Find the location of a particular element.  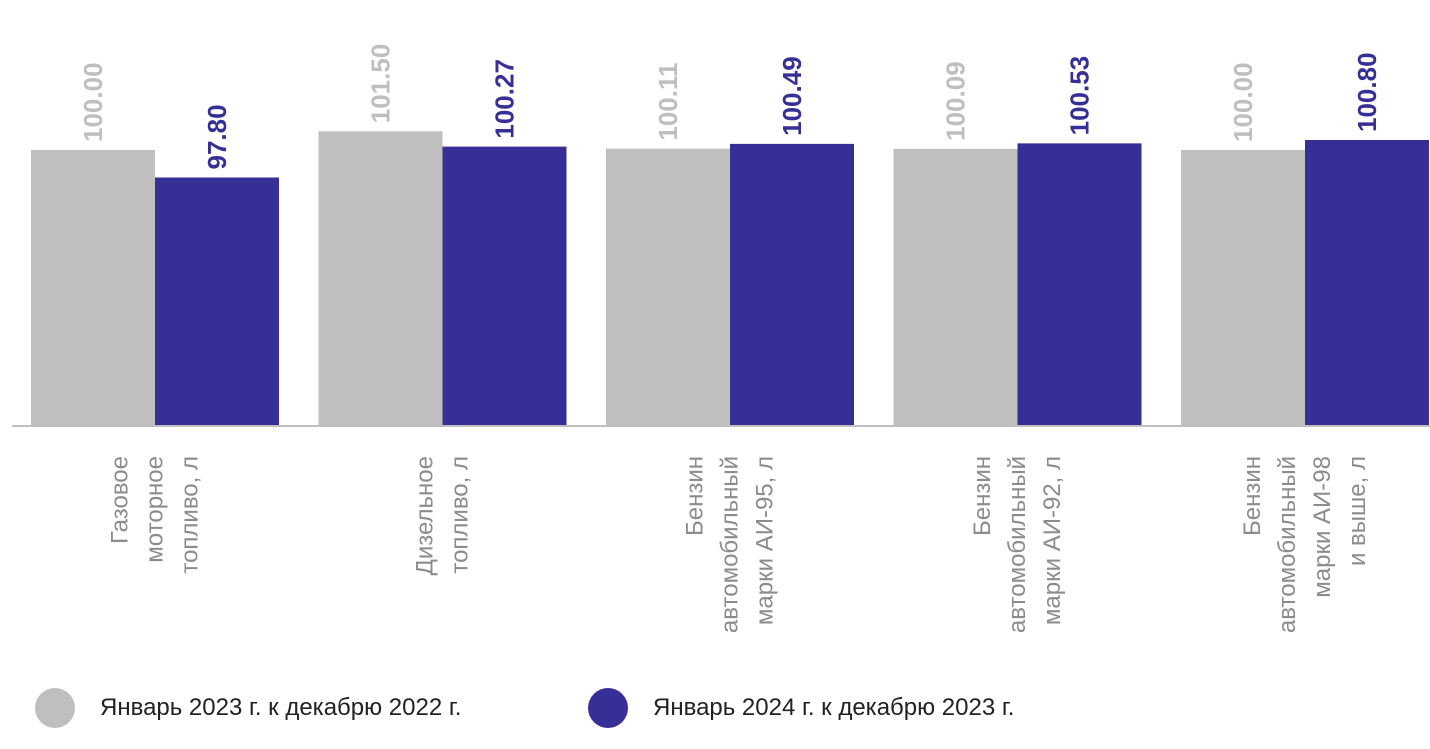

category-label-2-line-2: марки АИ-95, л is located at coordinates (765, 540).